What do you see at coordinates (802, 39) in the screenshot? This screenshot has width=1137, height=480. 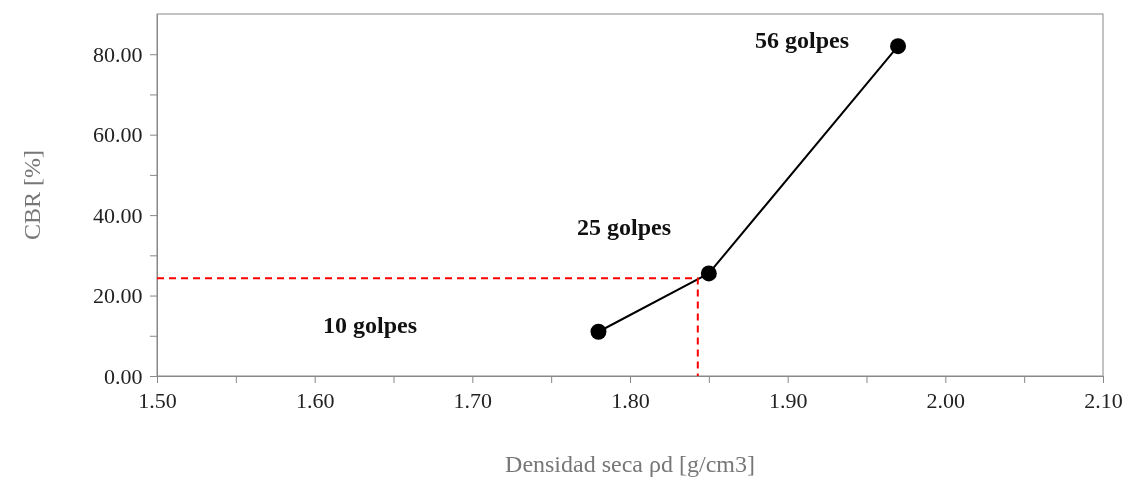 I see `annotation: 56 golpes` at bounding box center [802, 39].